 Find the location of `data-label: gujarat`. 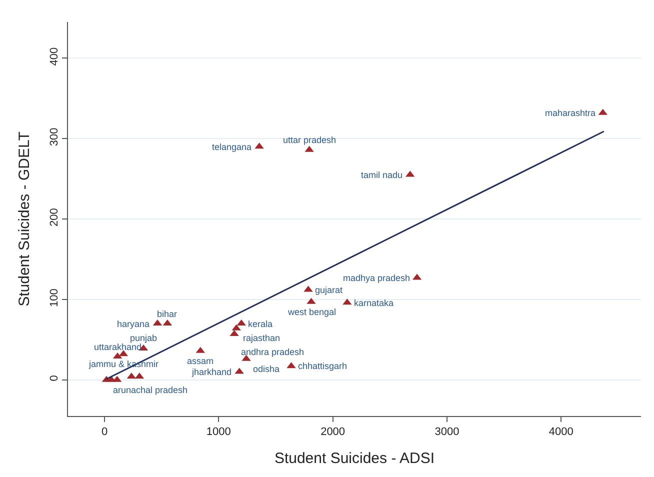

data-label: gujarat is located at coordinates (329, 290).